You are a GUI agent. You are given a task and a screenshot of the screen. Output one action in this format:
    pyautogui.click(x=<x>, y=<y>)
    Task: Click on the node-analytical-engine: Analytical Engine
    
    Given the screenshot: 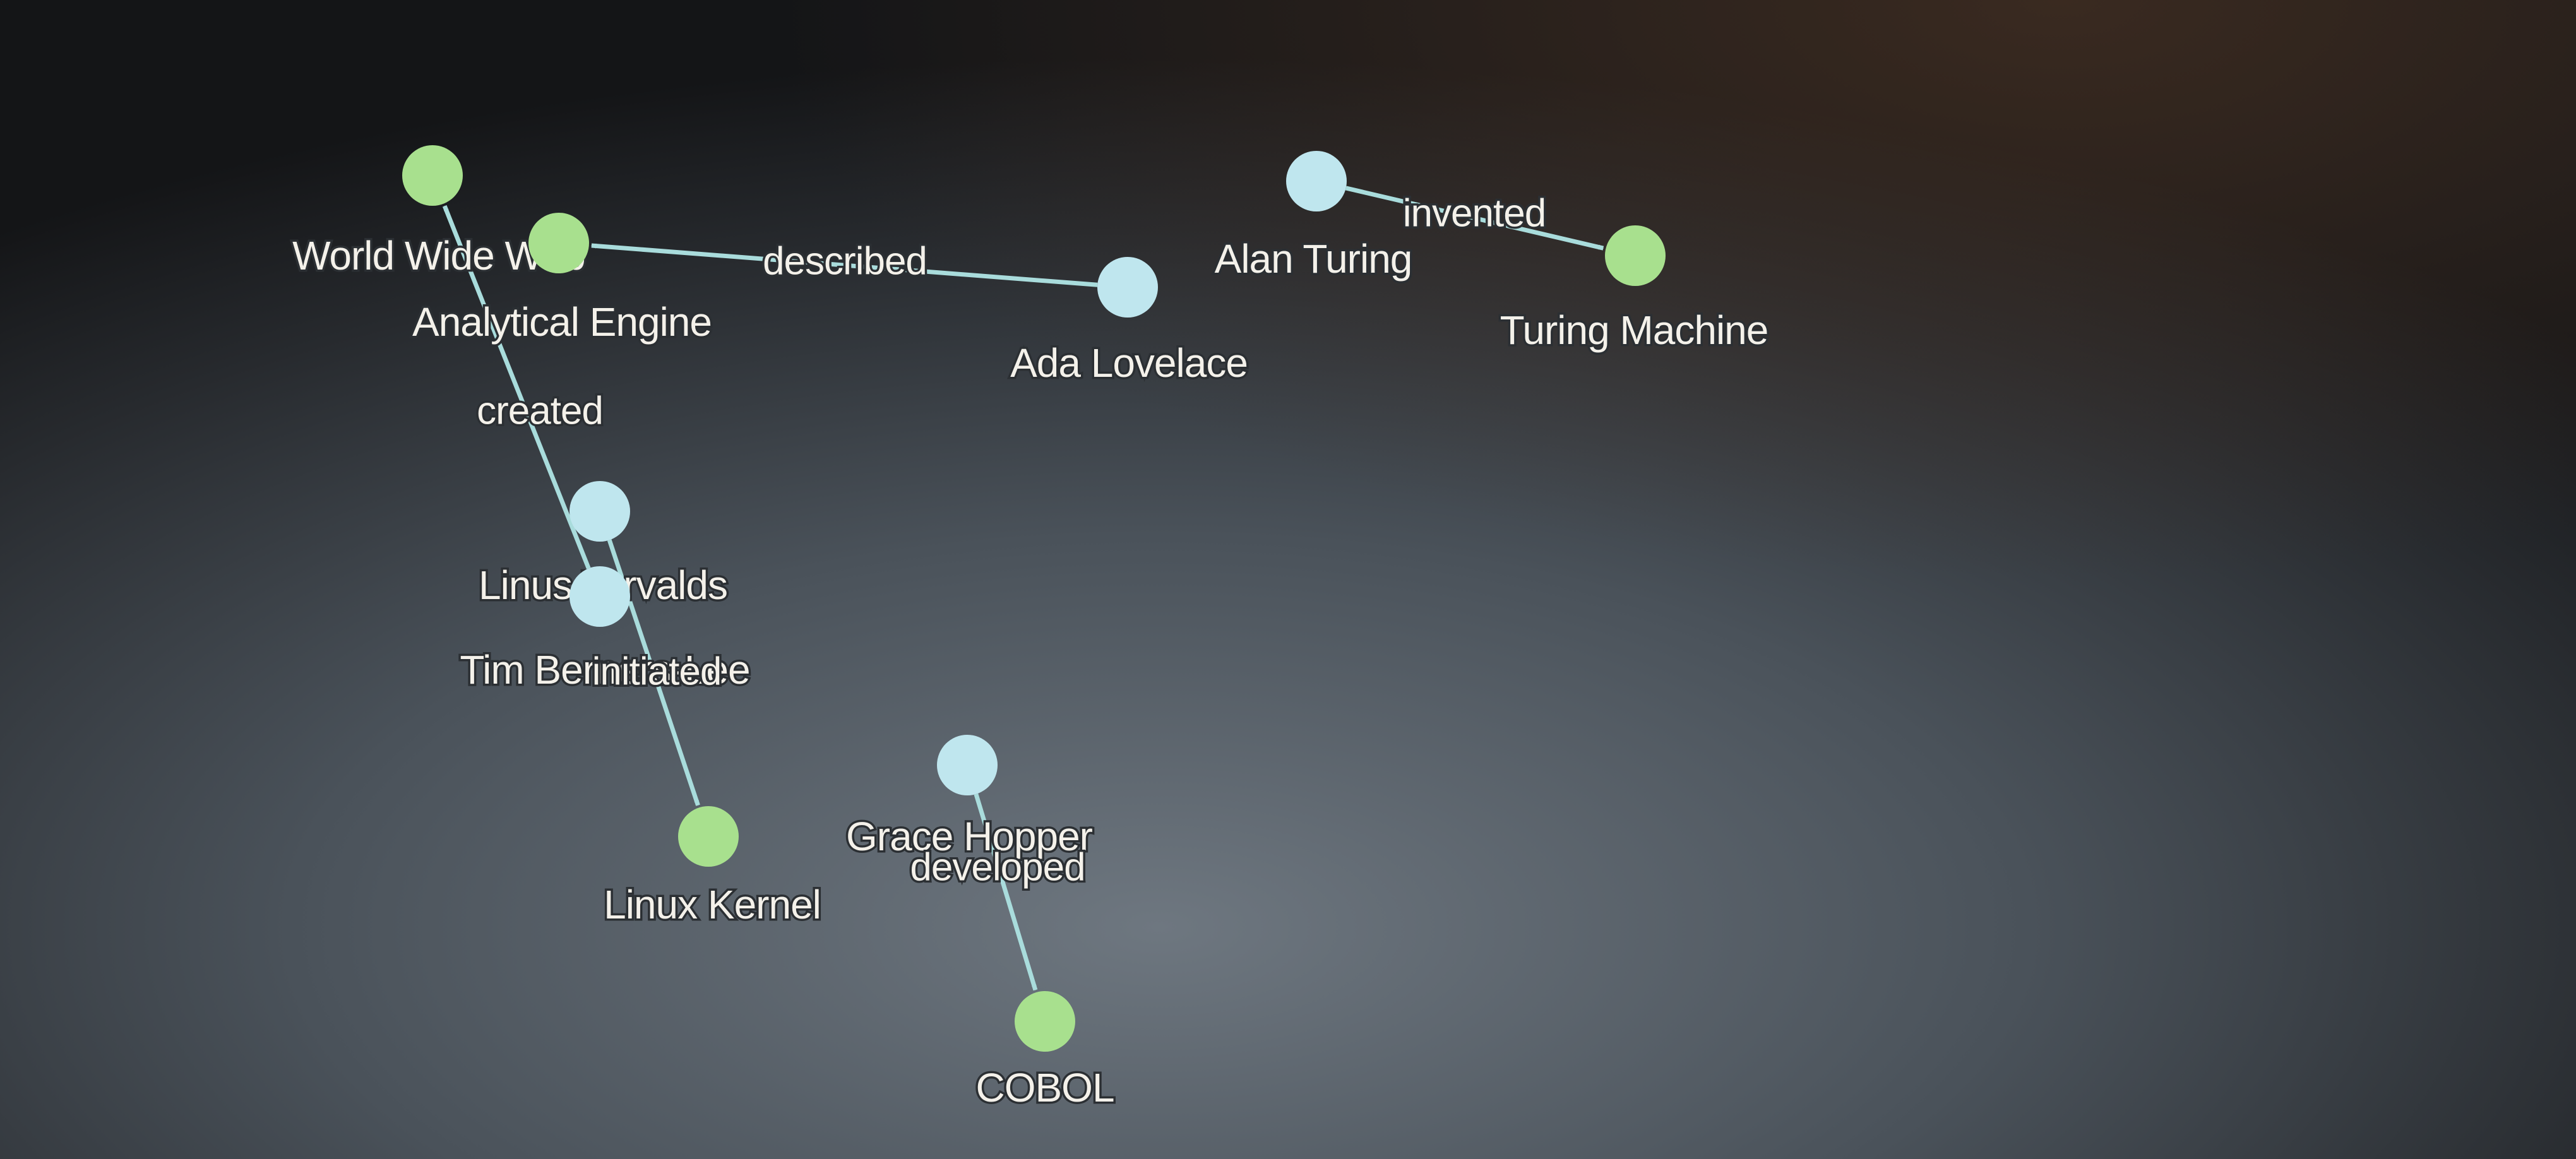 What is the action you would take?
    pyautogui.click(x=562, y=280)
    